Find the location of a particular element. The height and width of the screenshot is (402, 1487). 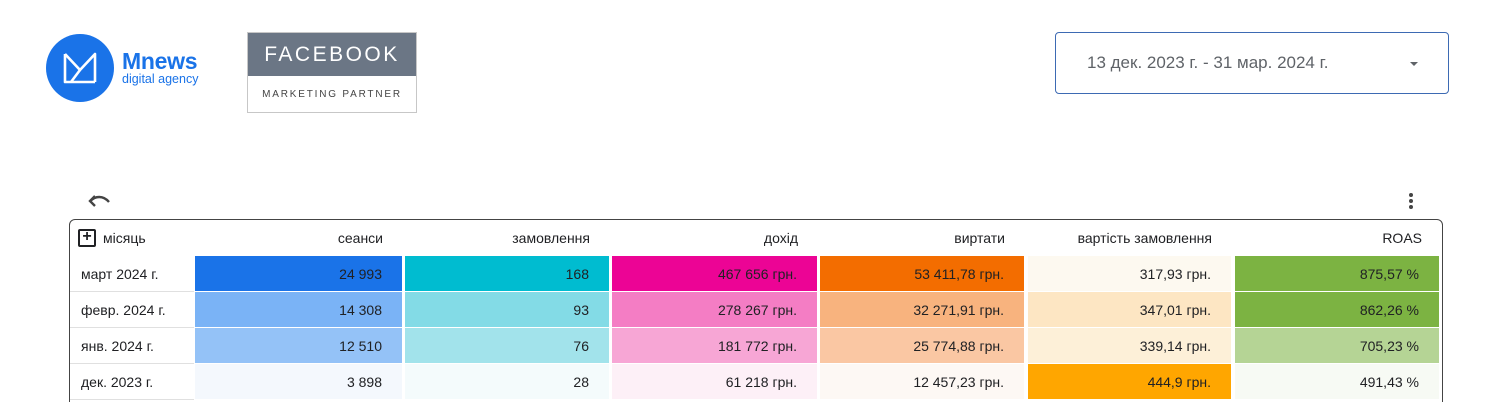

column-header-order-cost: вартість замовлення is located at coordinates (1144, 238).